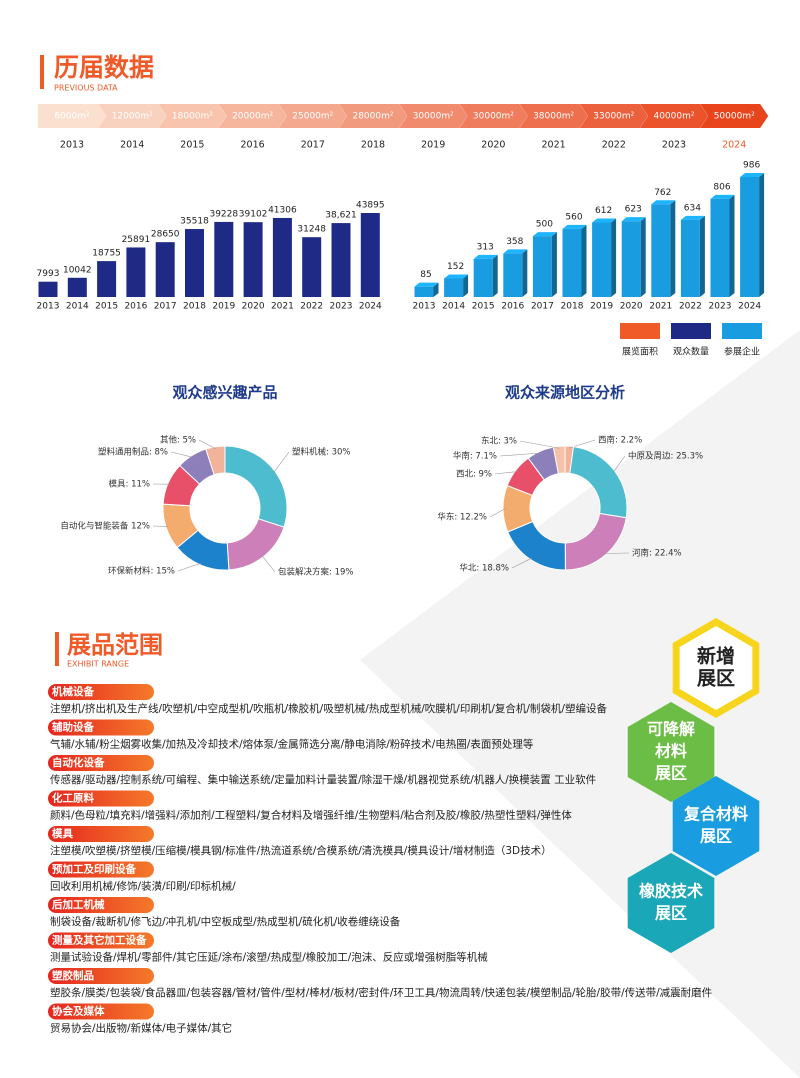  I want to click on category-name: 机械设备, so click(73, 691).